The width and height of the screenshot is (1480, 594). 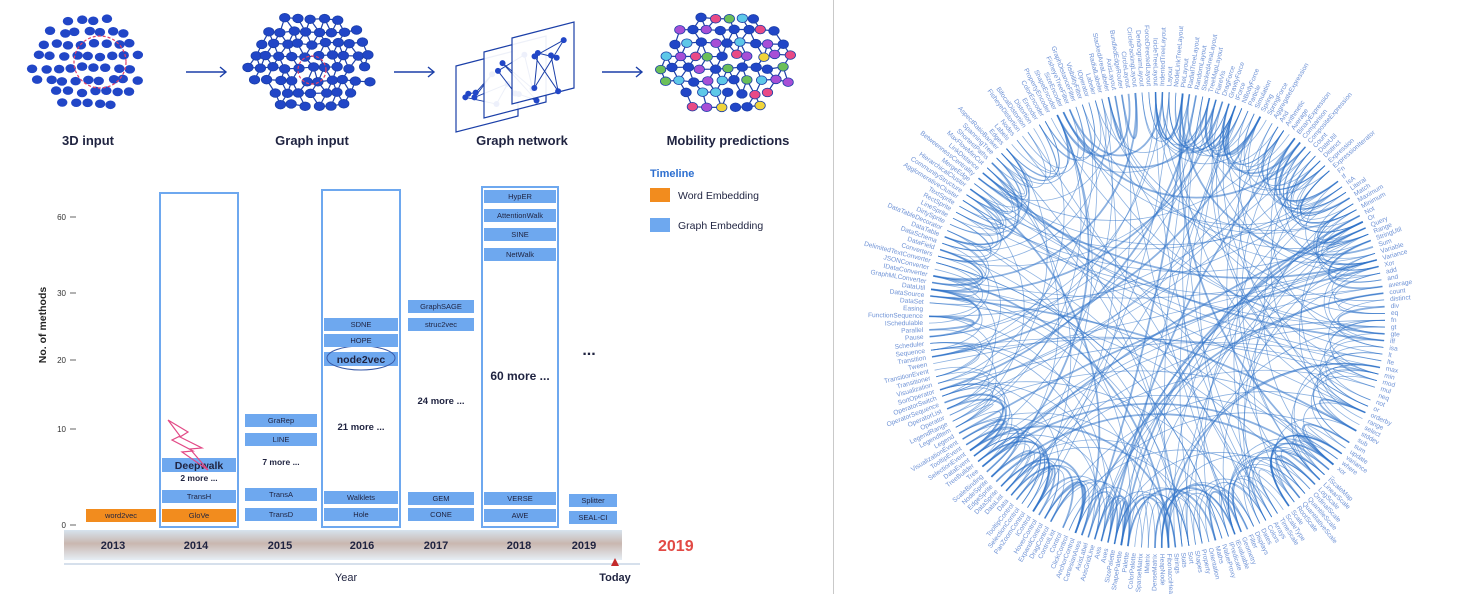 I want to click on node-label: Easing, so click(x=913, y=309).